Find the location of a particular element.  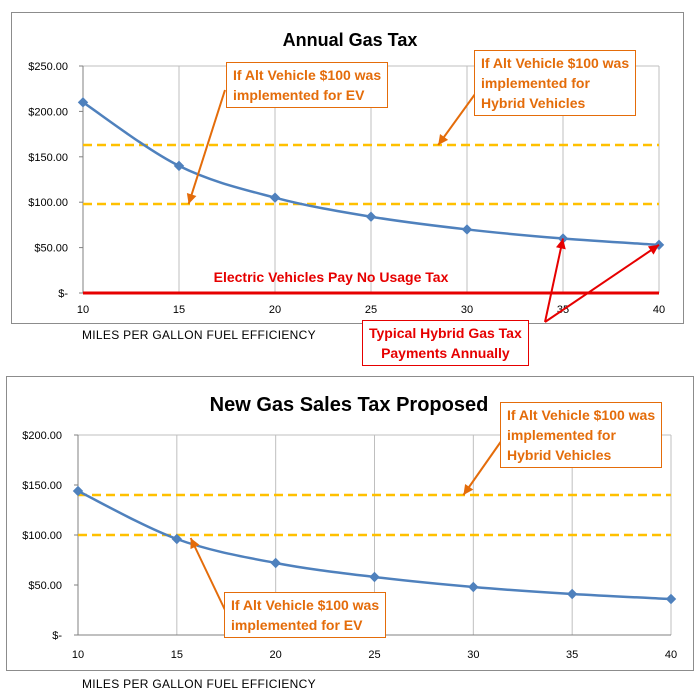

arrow-hybrid-proposed-head is located at coordinates (468, 489).